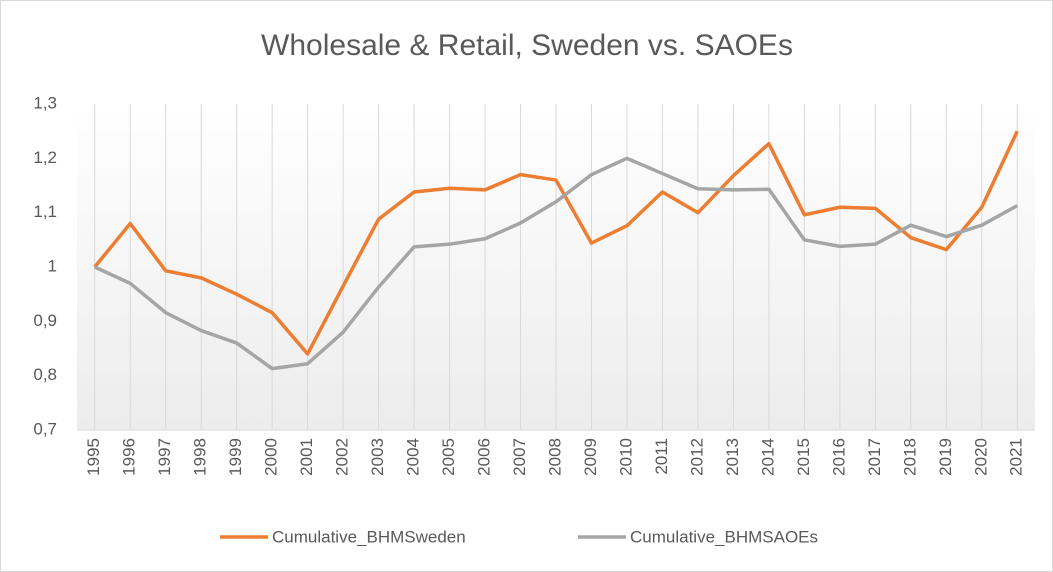 Image resolution: width=1053 pixels, height=572 pixels. What do you see at coordinates (625, 457) in the screenshot?
I see `x-tick-label: 2010` at bounding box center [625, 457].